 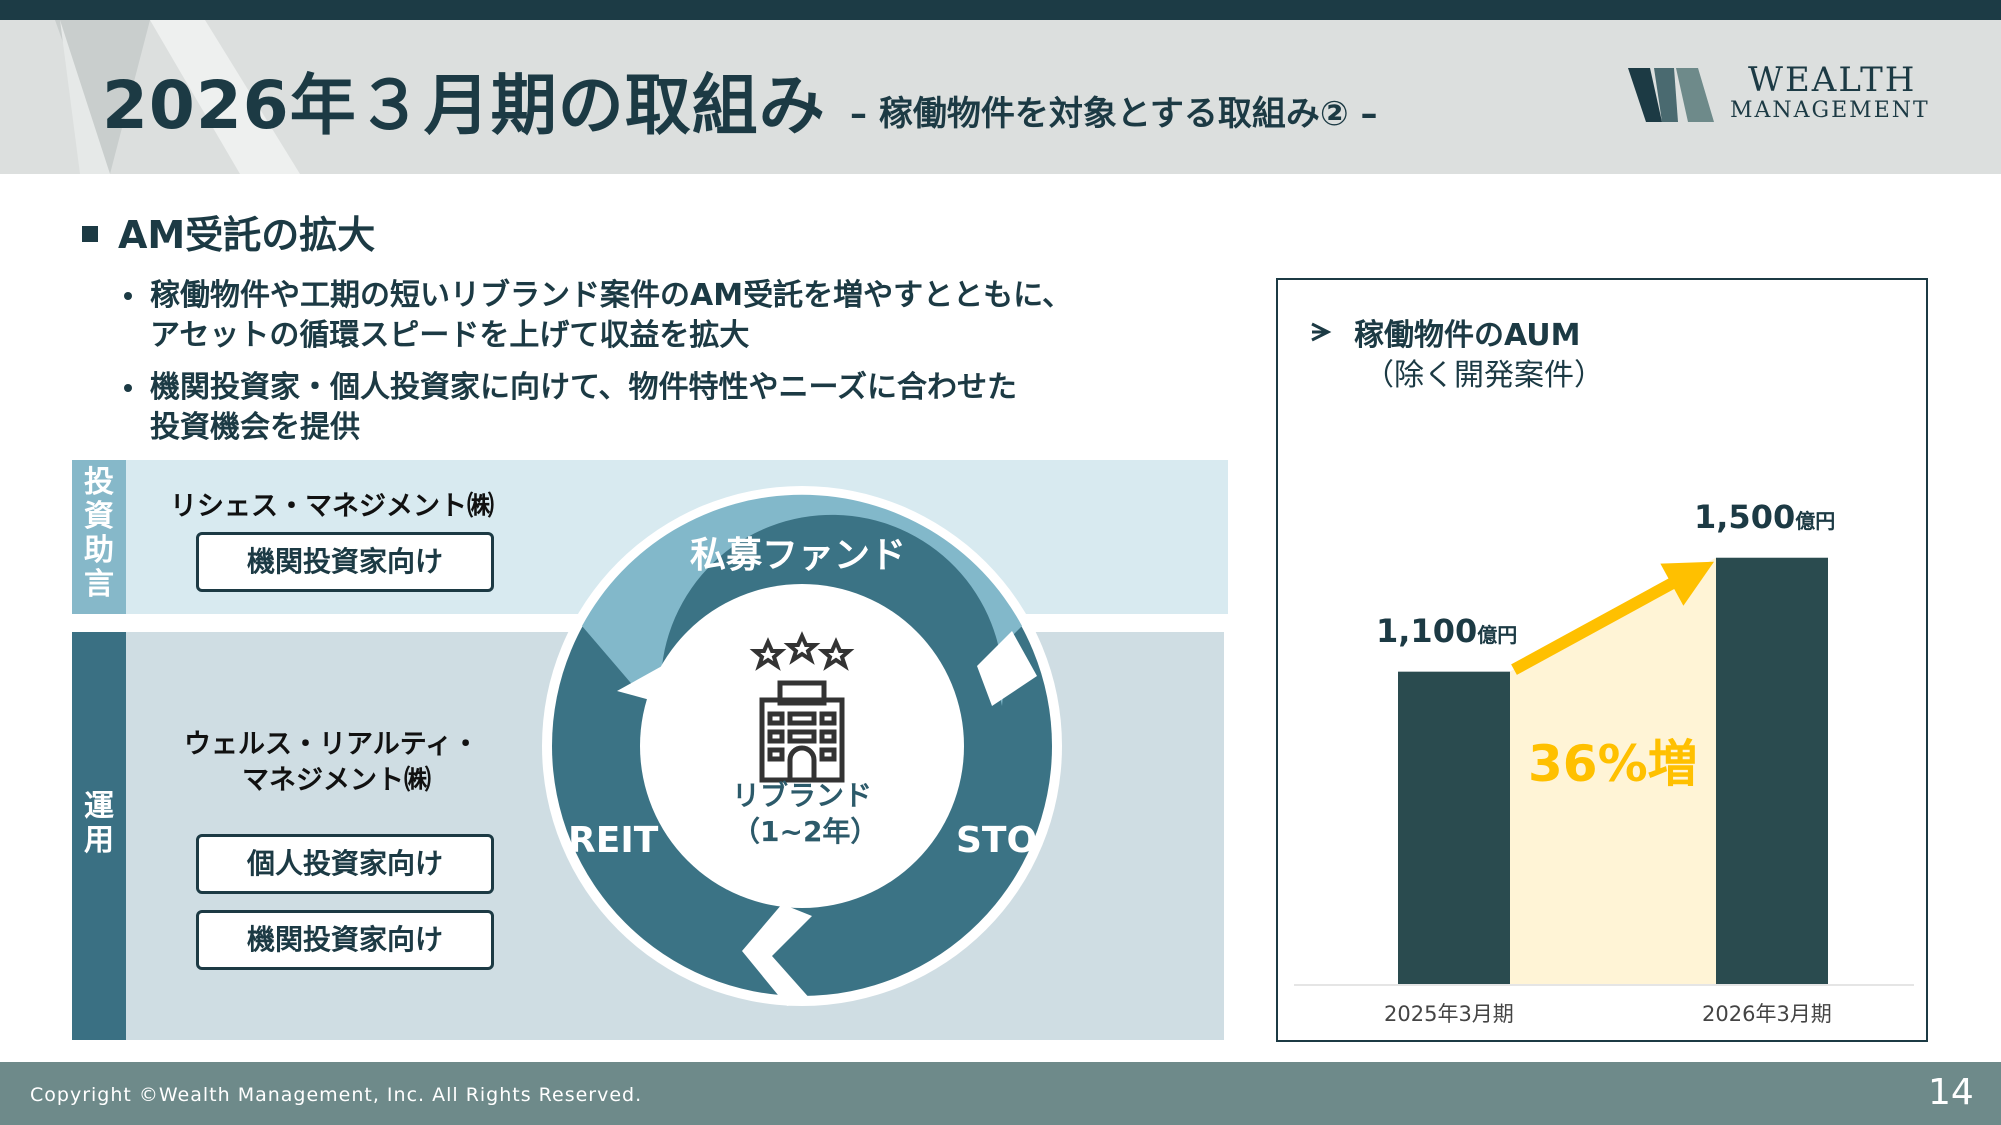 I want to click on advisory-side-bar, so click(x=99, y=537).